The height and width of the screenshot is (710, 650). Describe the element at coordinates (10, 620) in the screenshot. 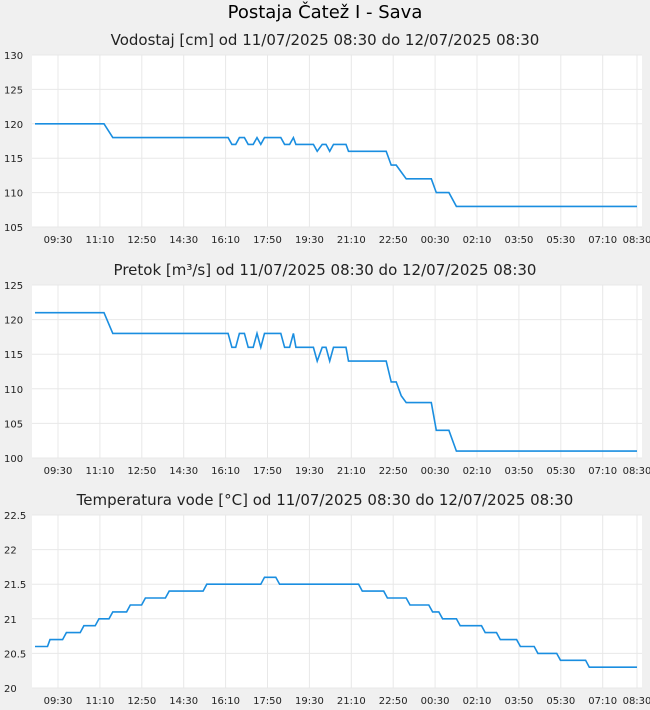

I see `y-tick-label: 21` at that location.